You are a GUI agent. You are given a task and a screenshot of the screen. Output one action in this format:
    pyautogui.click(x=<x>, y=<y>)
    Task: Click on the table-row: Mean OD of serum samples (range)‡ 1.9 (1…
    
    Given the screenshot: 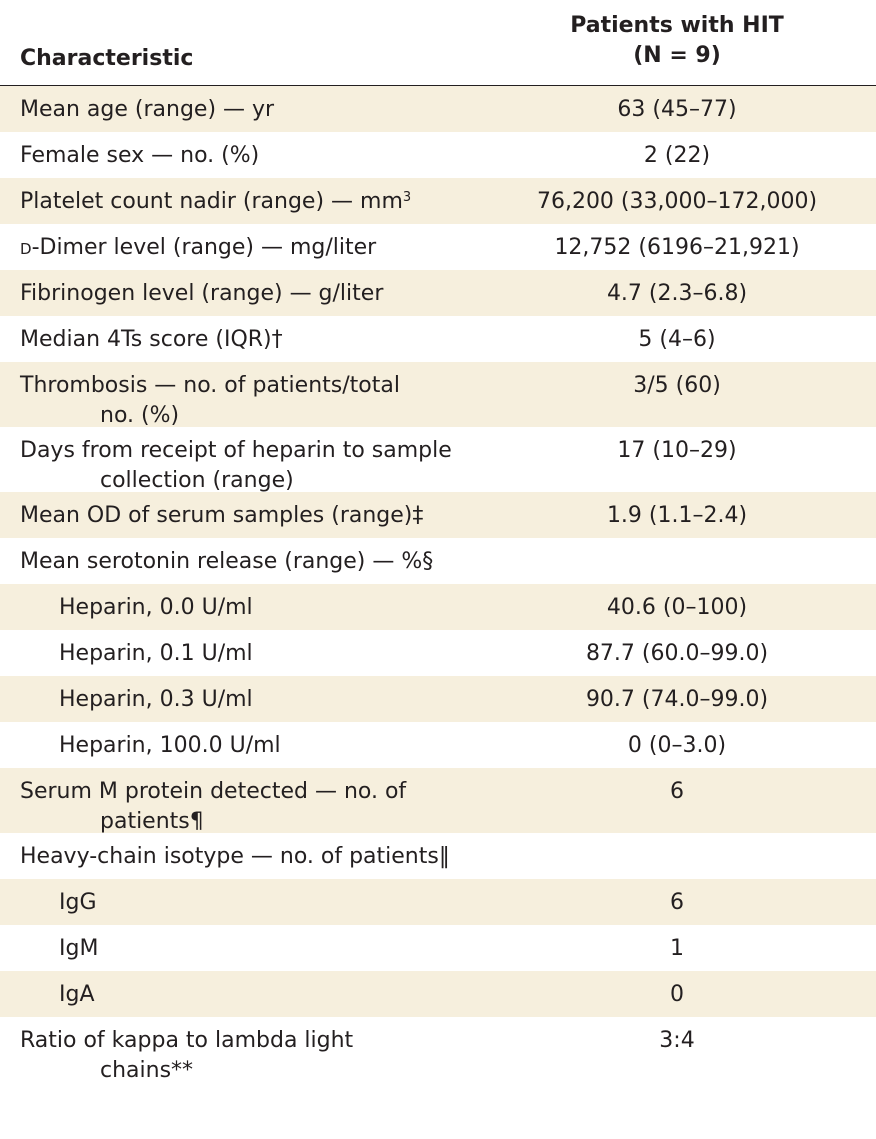 What is the action you would take?
    pyautogui.click(x=438, y=515)
    